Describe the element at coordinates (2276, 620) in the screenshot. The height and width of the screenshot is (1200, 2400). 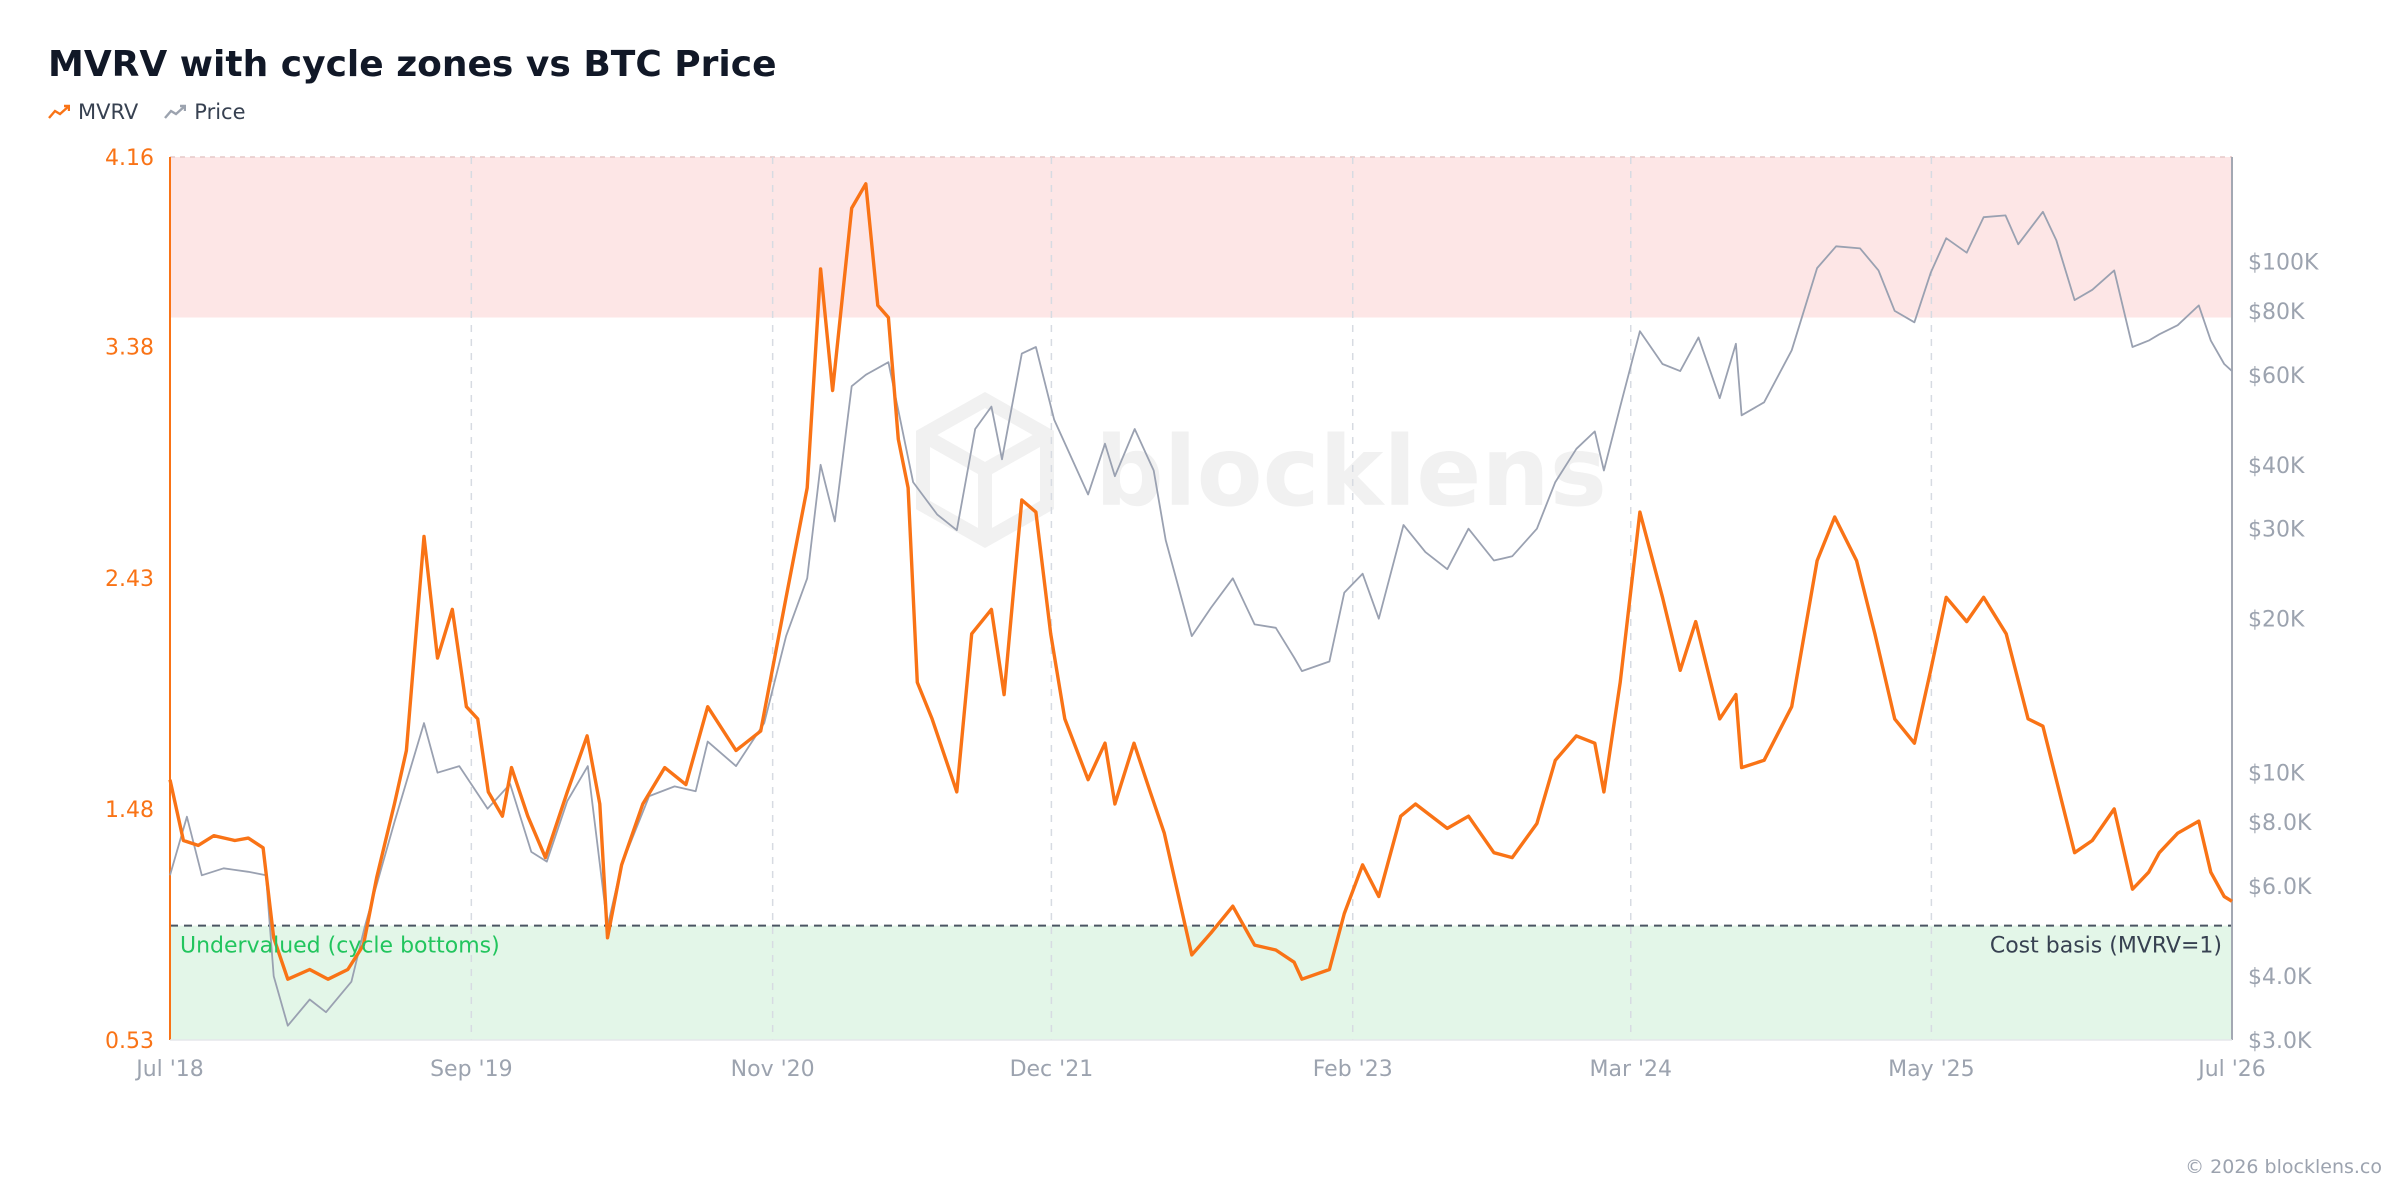
I see `y-right-tick-label: $20K` at that location.